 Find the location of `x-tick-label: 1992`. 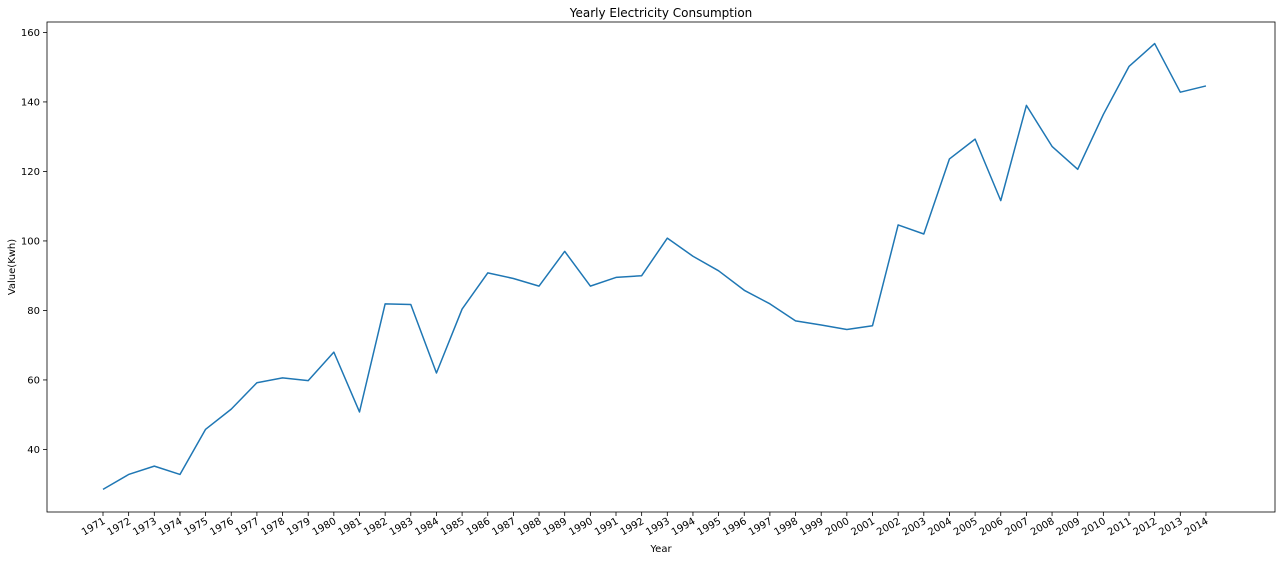

x-tick-label: 1992 is located at coordinates (633, 527).